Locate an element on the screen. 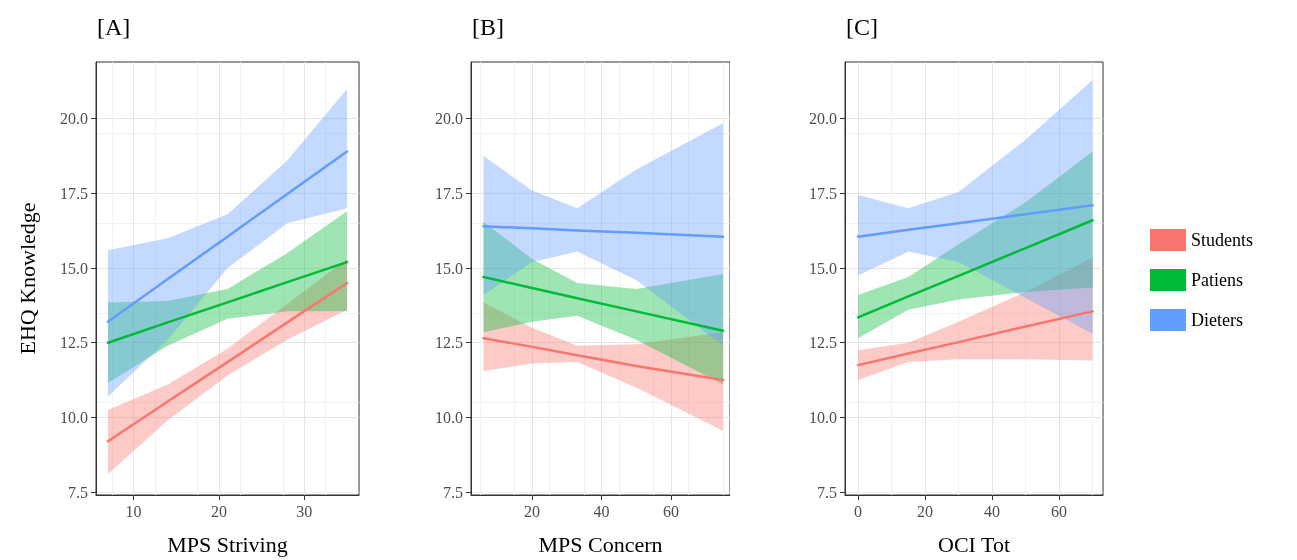 The width and height of the screenshot is (1297, 560). chart-title: [C] is located at coordinates (862, 27).